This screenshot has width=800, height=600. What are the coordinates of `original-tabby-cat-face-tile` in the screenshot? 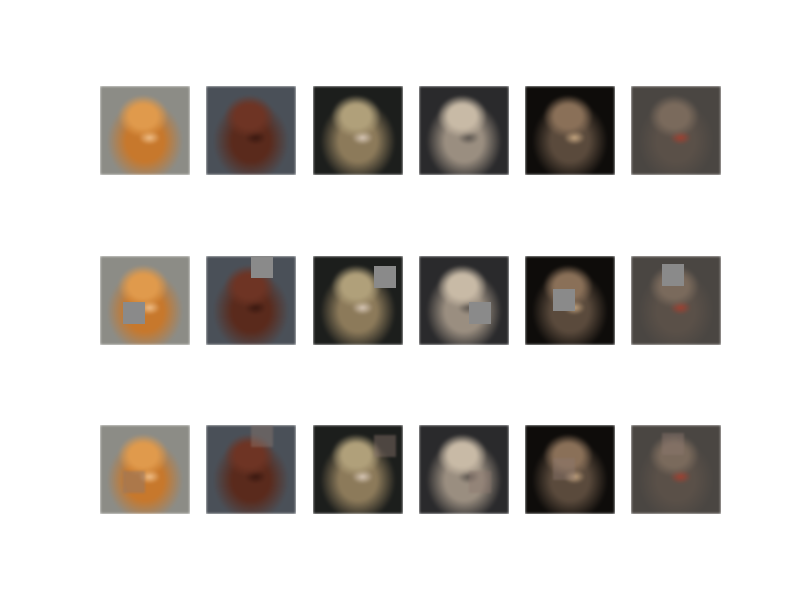 It's located at (570, 130).